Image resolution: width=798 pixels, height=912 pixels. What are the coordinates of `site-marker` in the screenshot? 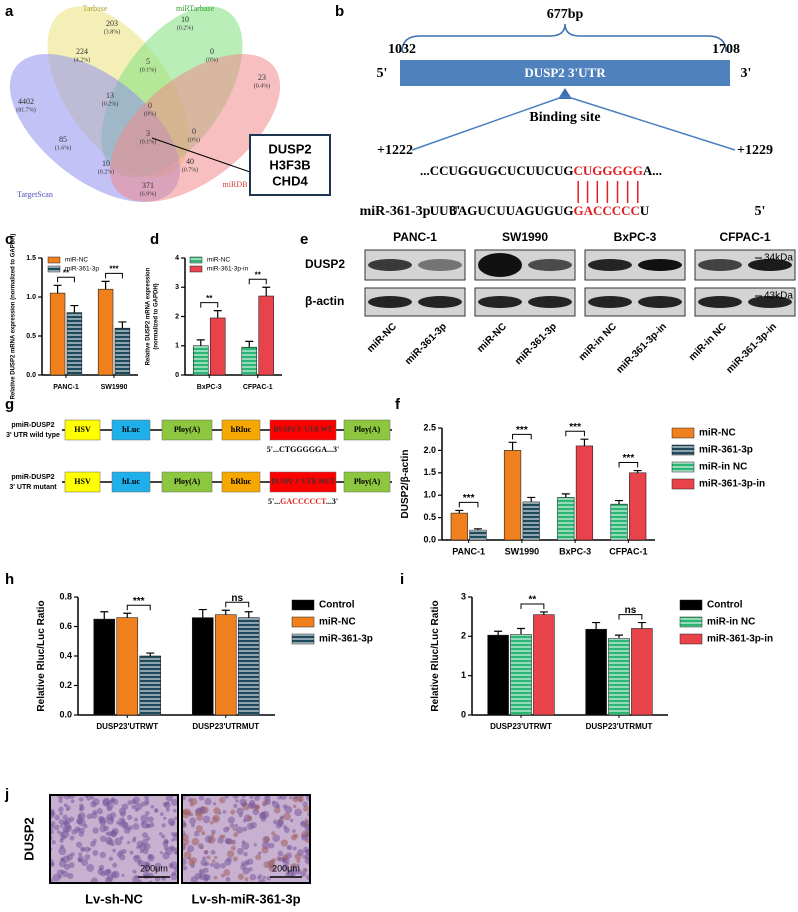 It's located at (565, 93).